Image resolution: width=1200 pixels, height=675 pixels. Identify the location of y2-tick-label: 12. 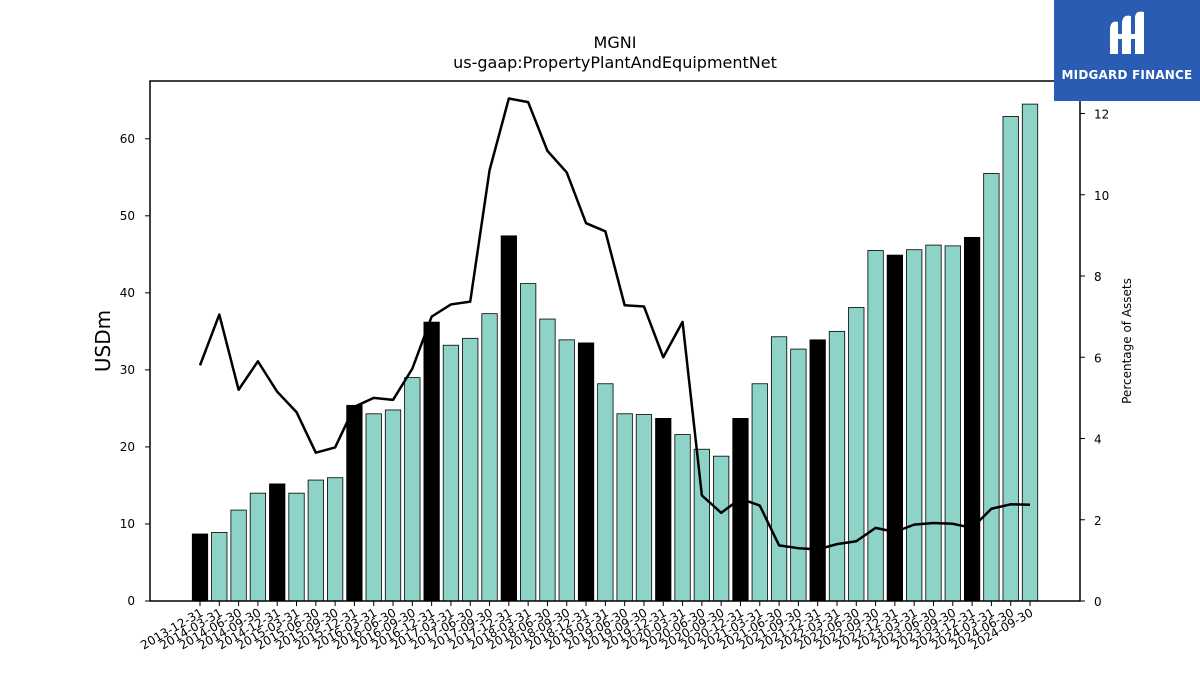
(1101, 115).